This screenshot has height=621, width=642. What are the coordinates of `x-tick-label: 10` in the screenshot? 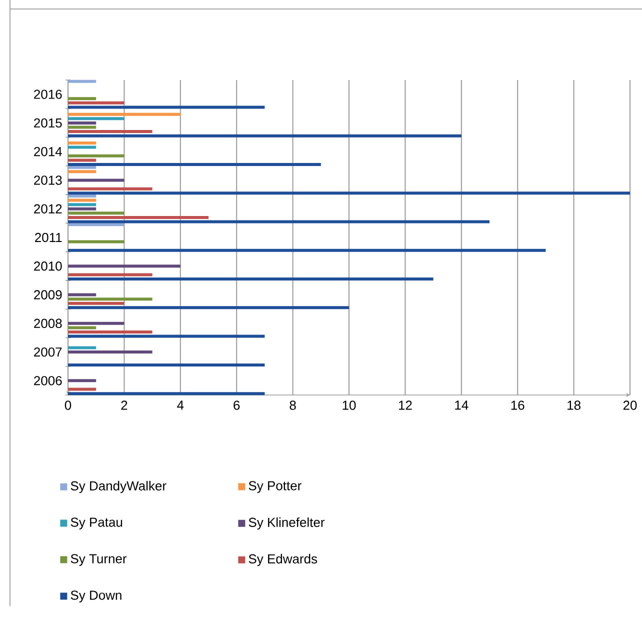 It's located at (349, 405).